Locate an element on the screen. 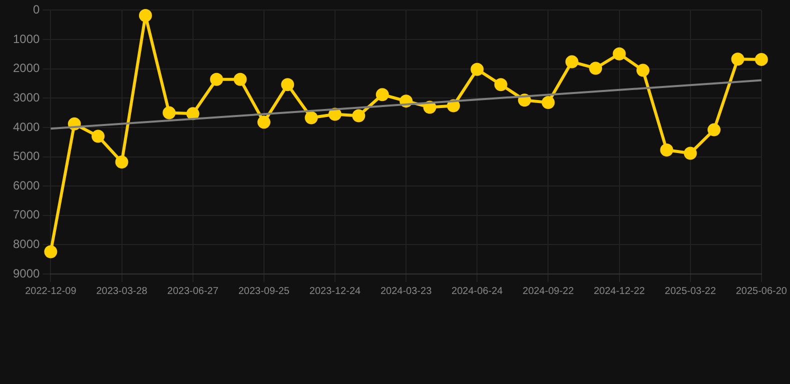  y-tick-label: 8000 is located at coordinates (26, 244).